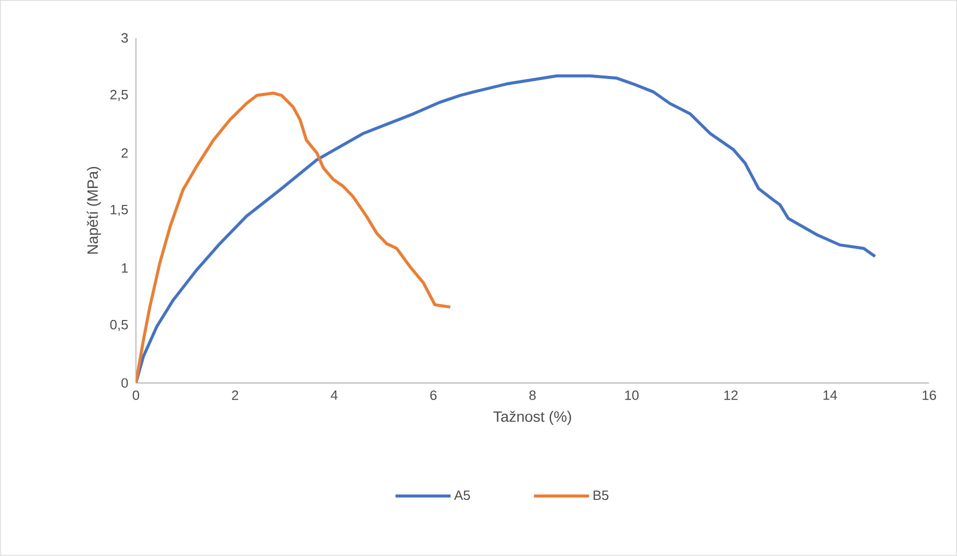  What do you see at coordinates (731, 395) in the screenshot?
I see `x-tick-label: 12` at bounding box center [731, 395].